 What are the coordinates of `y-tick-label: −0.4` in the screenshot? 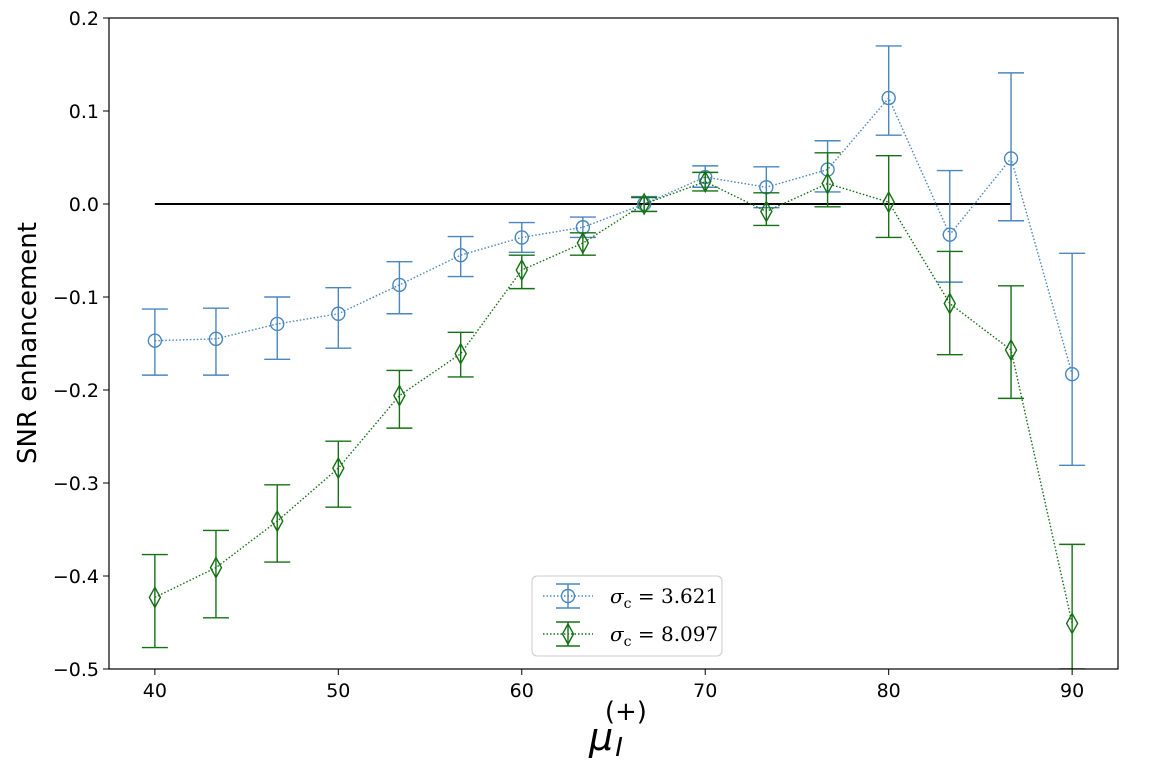 It's located at (76, 577).